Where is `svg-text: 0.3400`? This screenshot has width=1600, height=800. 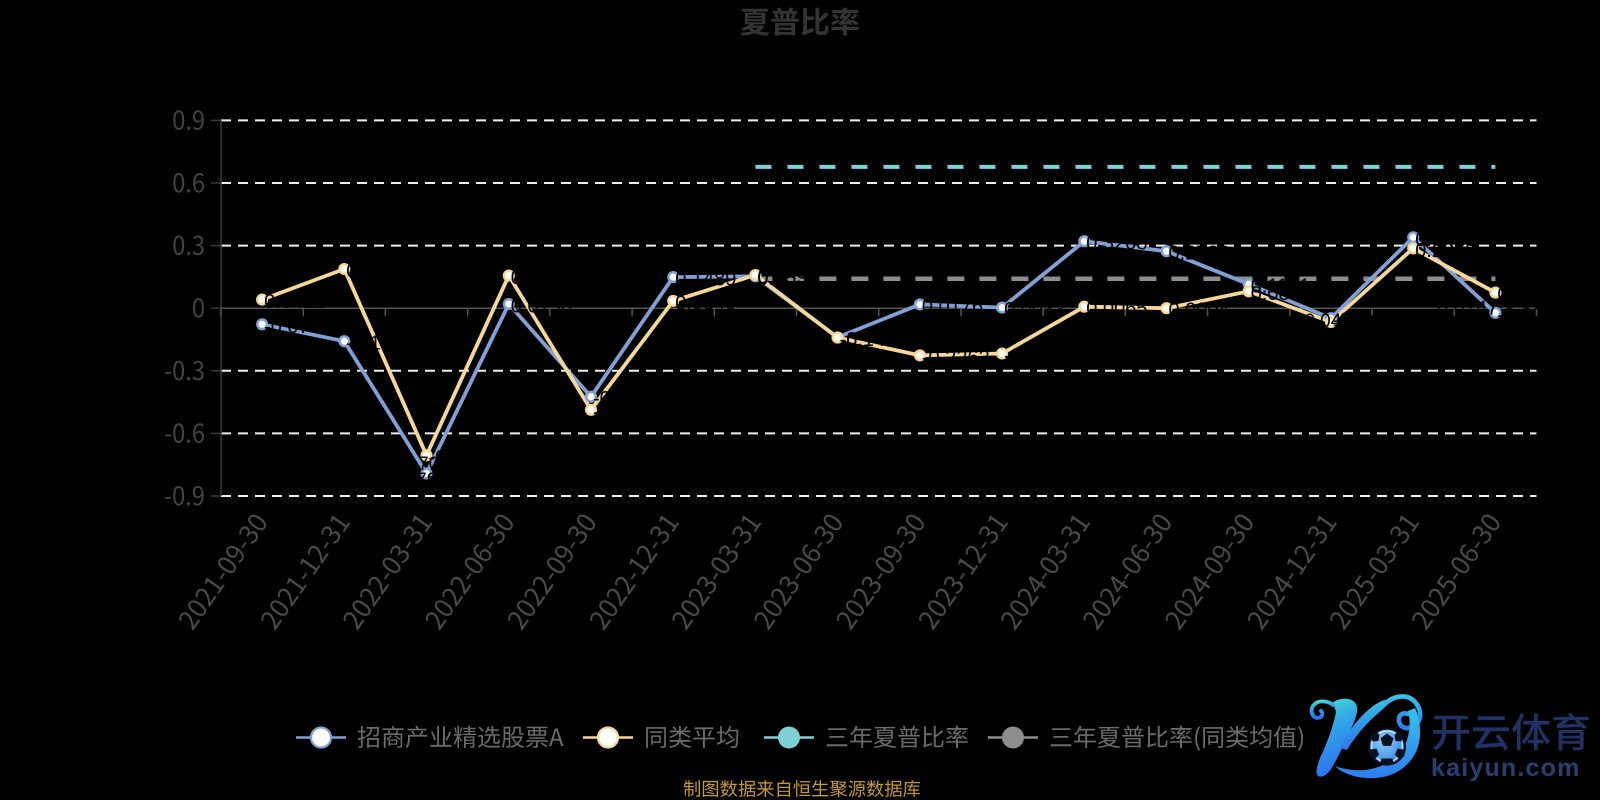 svg-text: 0.3400 is located at coordinates (1445, 240).